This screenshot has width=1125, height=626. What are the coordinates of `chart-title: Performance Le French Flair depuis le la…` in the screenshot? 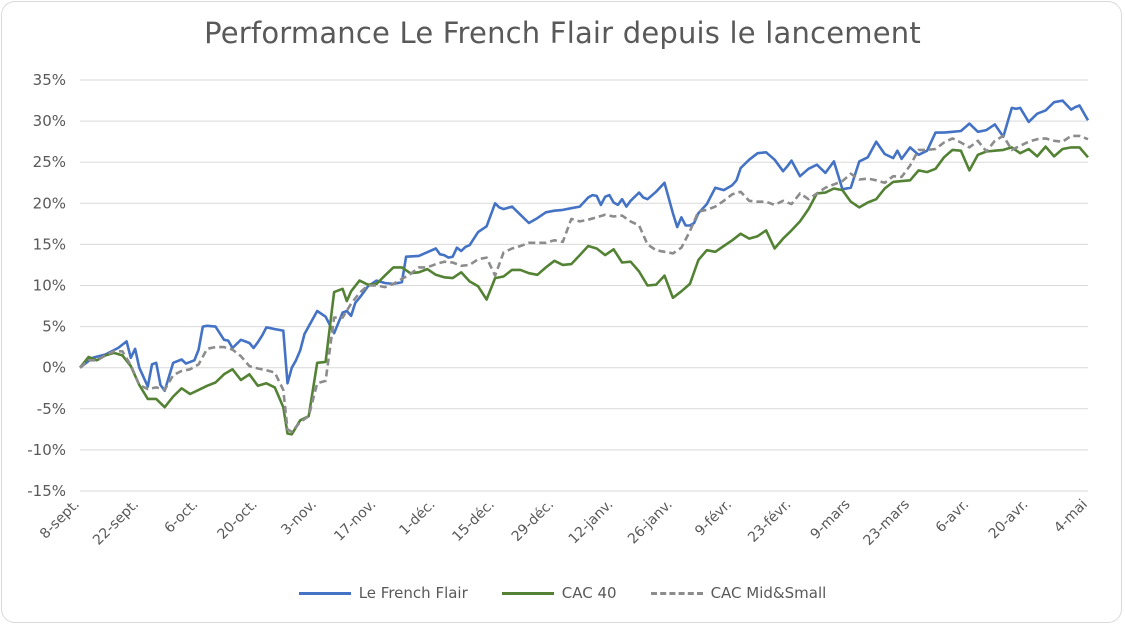 It's located at (562, 33).